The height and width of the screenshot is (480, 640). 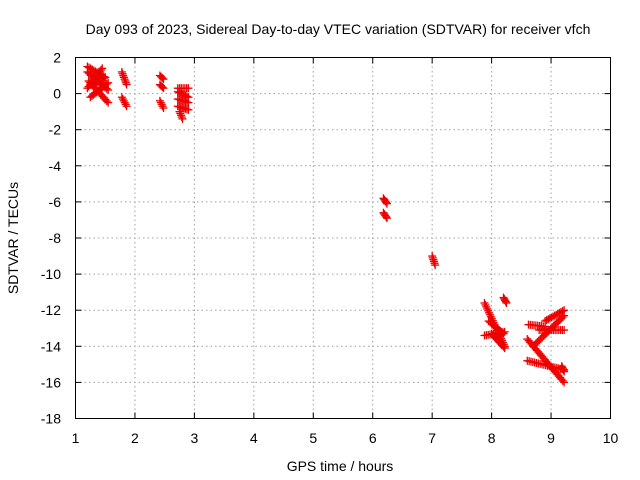 What do you see at coordinates (551, 438) in the screenshot?
I see `x-tick-label: 9` at bounding box center [551, 438].